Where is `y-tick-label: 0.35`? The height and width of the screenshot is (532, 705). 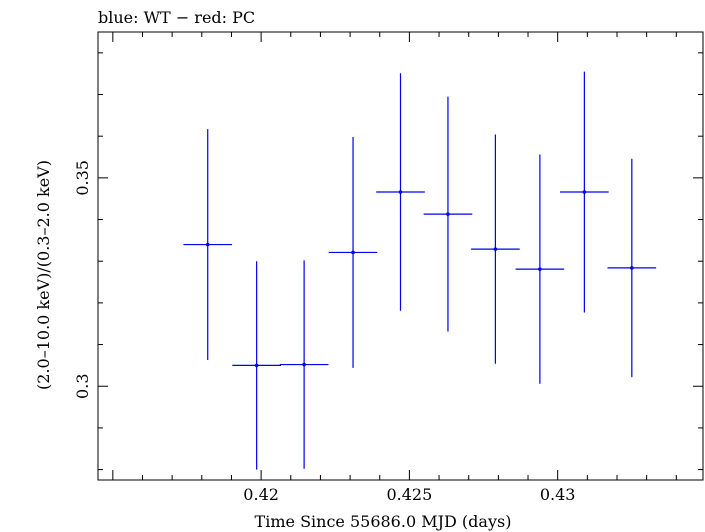
y-tick-label: 0.35 is located at coordinates (82, 178).